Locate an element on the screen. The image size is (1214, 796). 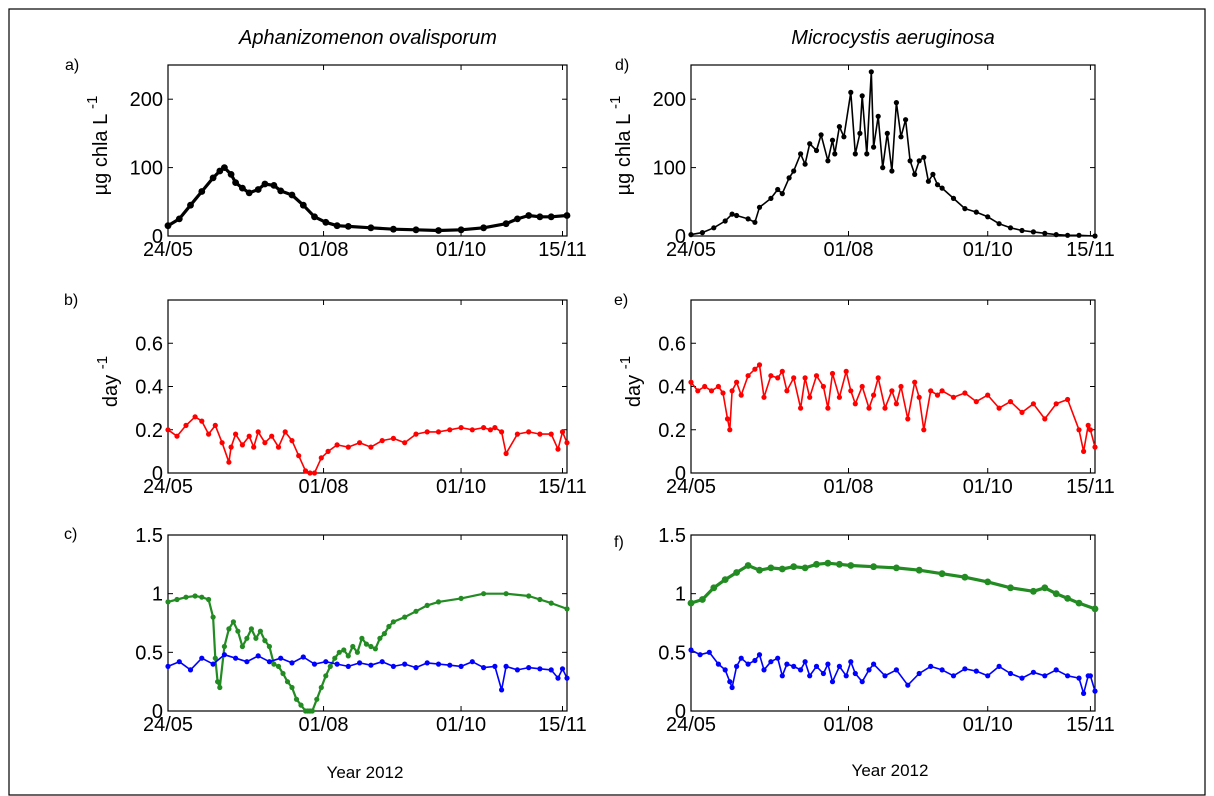
panel-e-ytick-label: 0.6 is located at coordinates (672, 344).